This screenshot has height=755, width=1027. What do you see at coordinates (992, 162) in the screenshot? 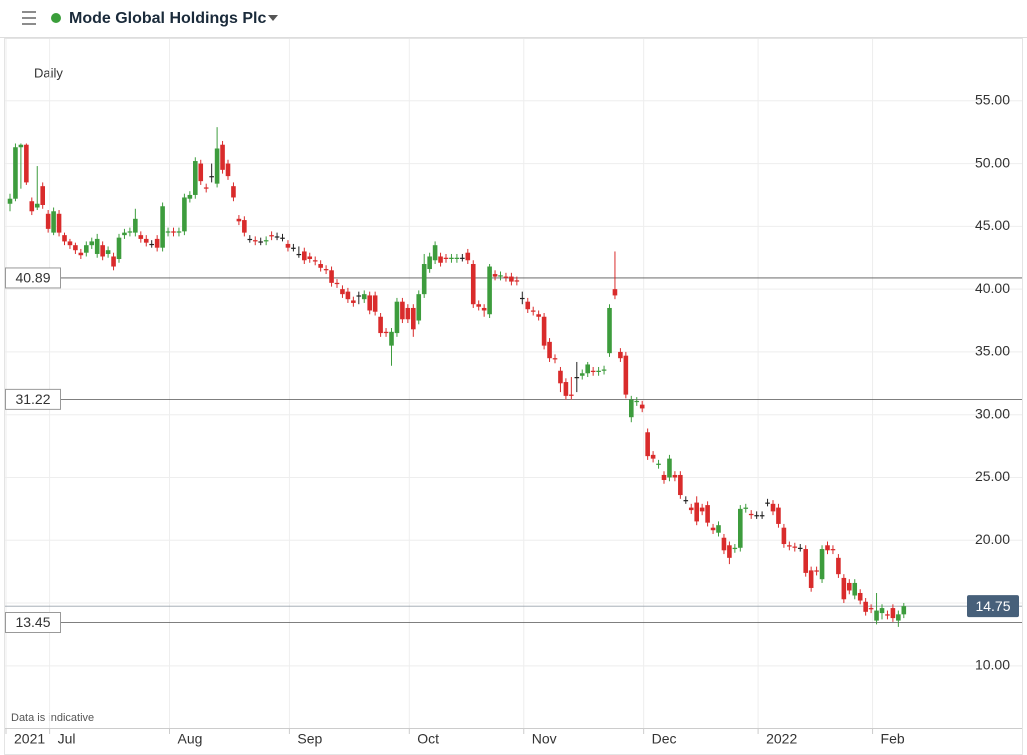
I see `y-tick-label: 50.00` at bounding box center [992, 162].